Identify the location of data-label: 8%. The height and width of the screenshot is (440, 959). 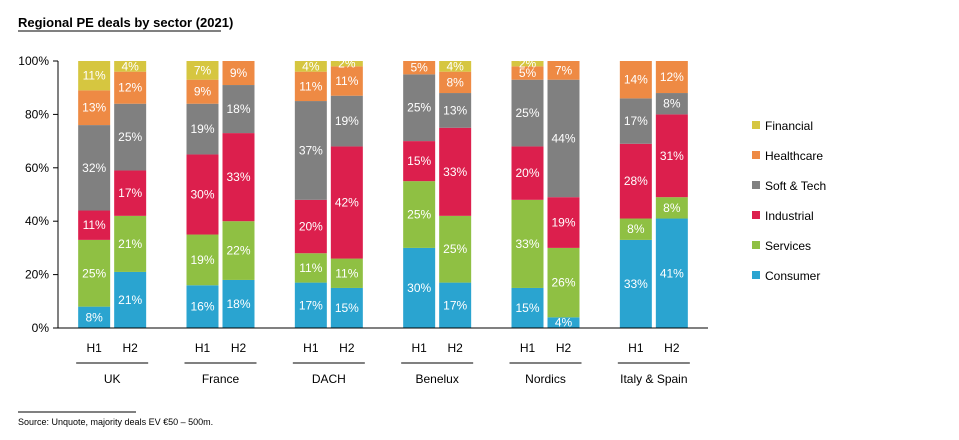
(94, 317).